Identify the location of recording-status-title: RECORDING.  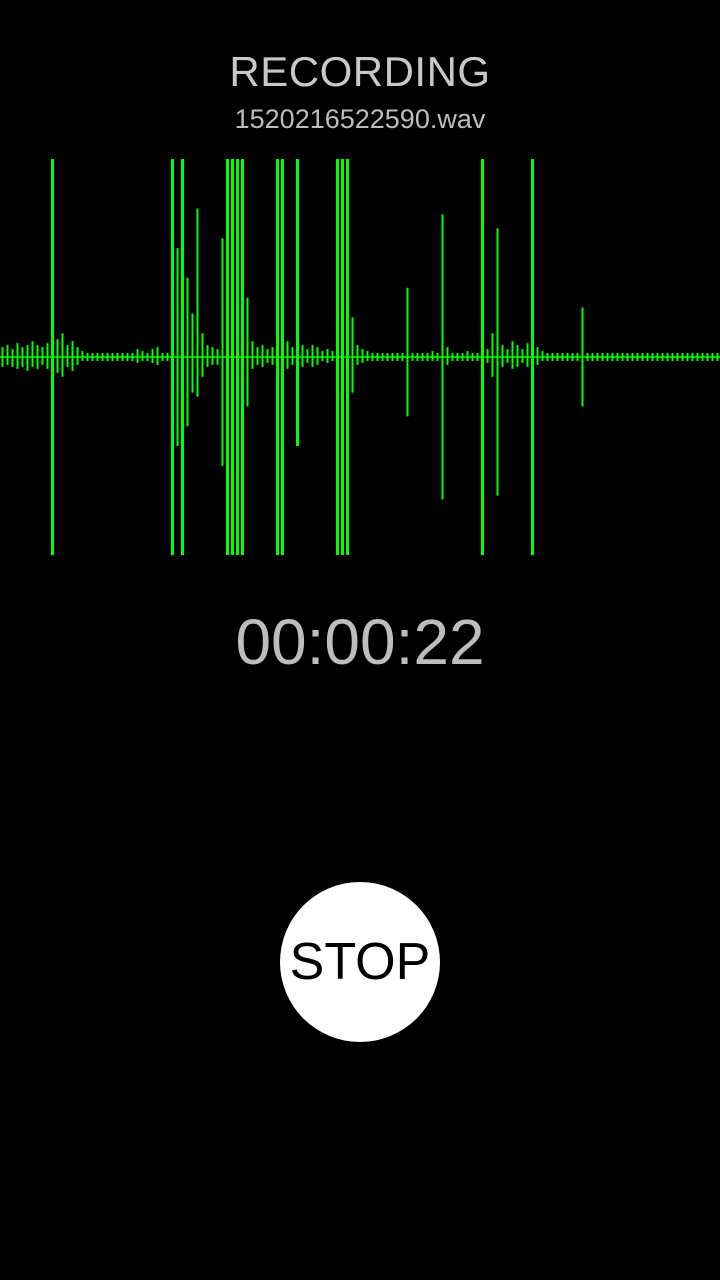
(360, 71).